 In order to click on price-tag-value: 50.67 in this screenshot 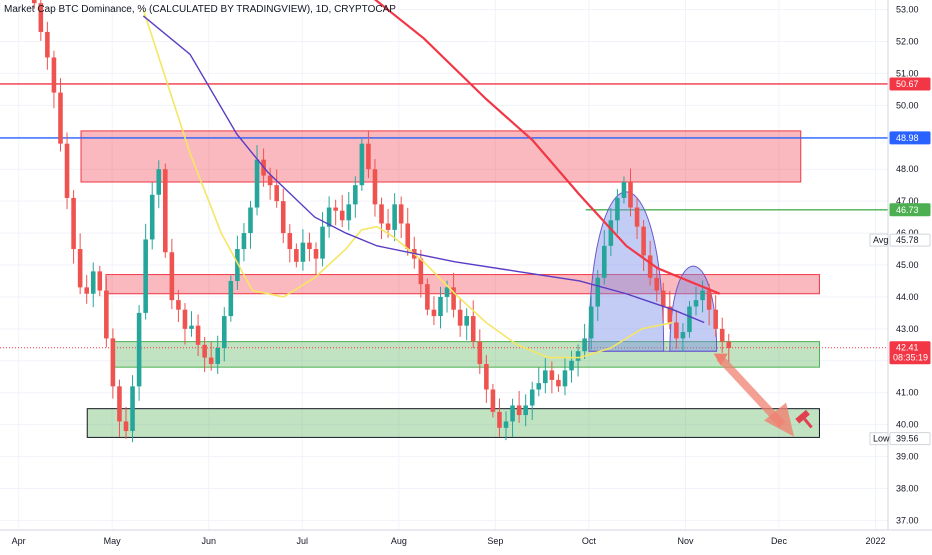, I will do `click(907, 84)`.